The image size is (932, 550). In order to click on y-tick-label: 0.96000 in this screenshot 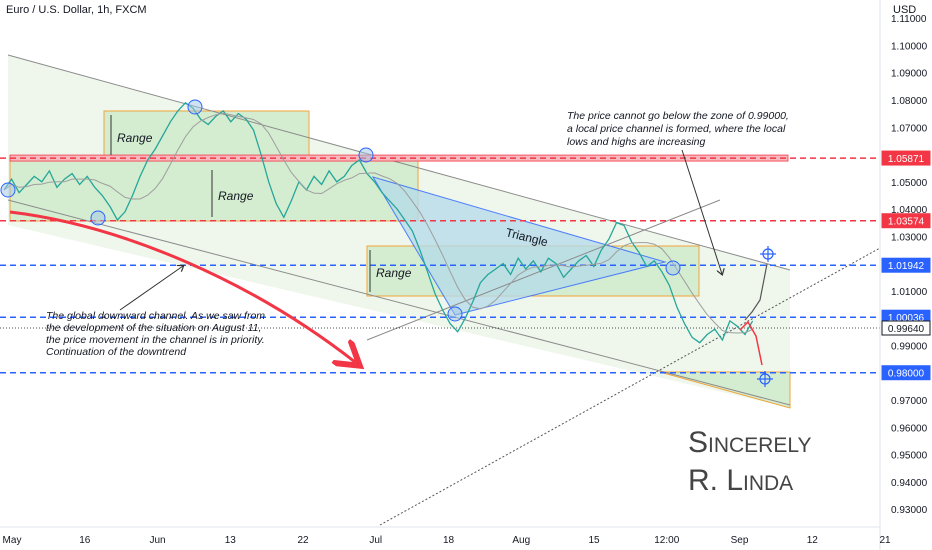, I will do `click(909, 428)`.